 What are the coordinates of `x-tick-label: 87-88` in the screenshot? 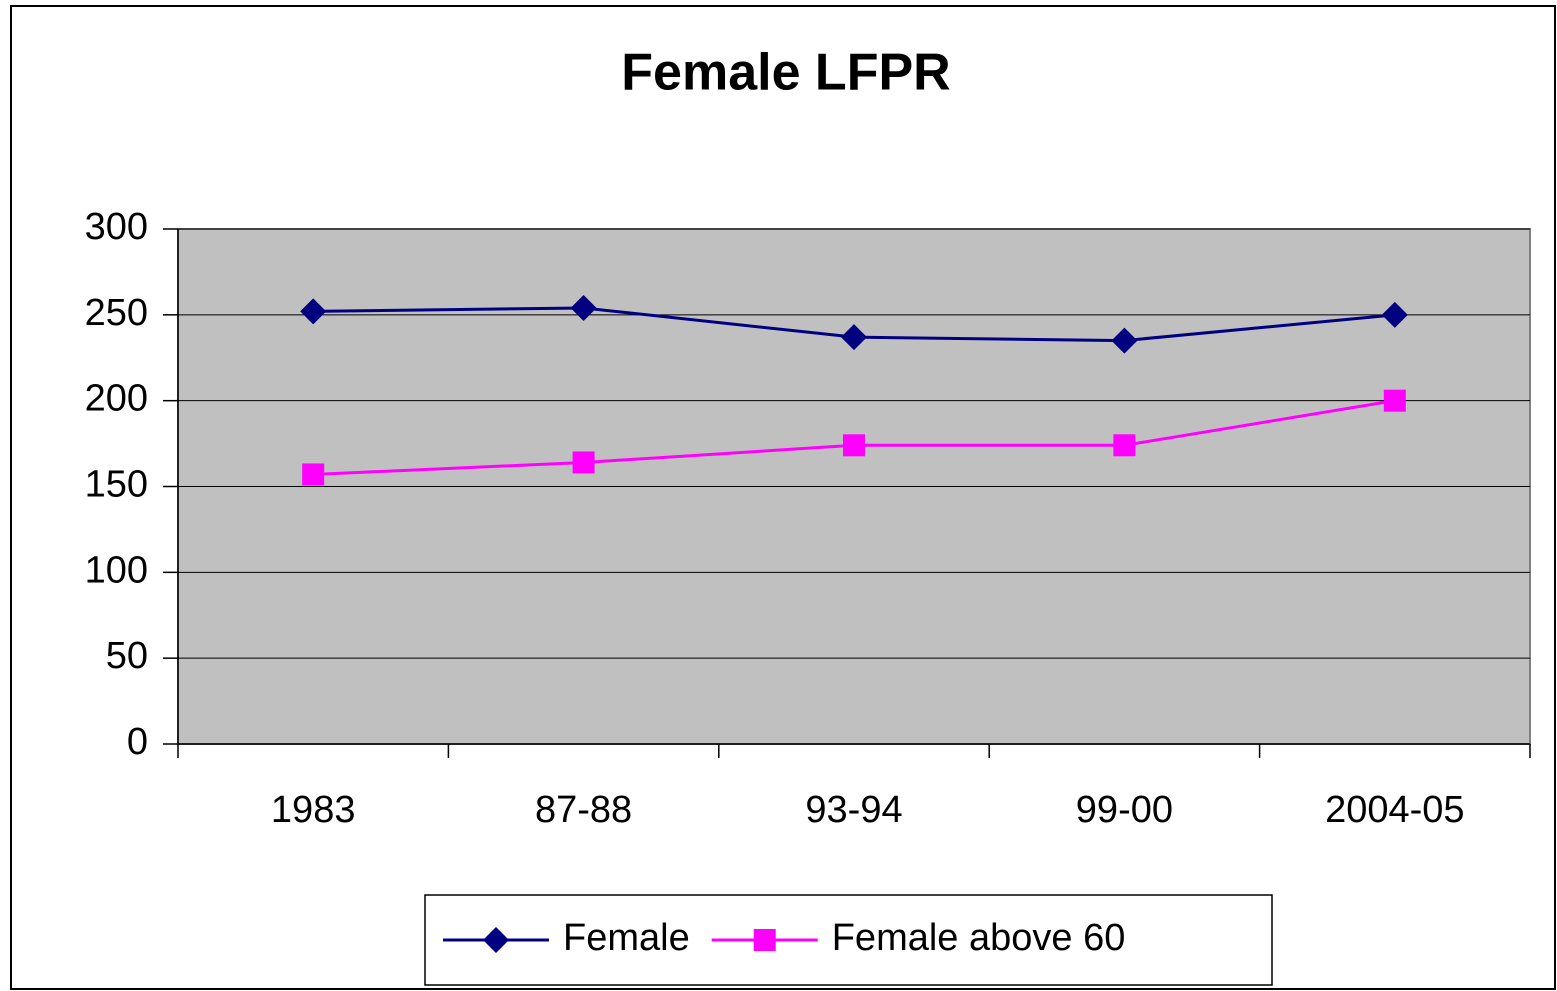 It's located at (583, 810).